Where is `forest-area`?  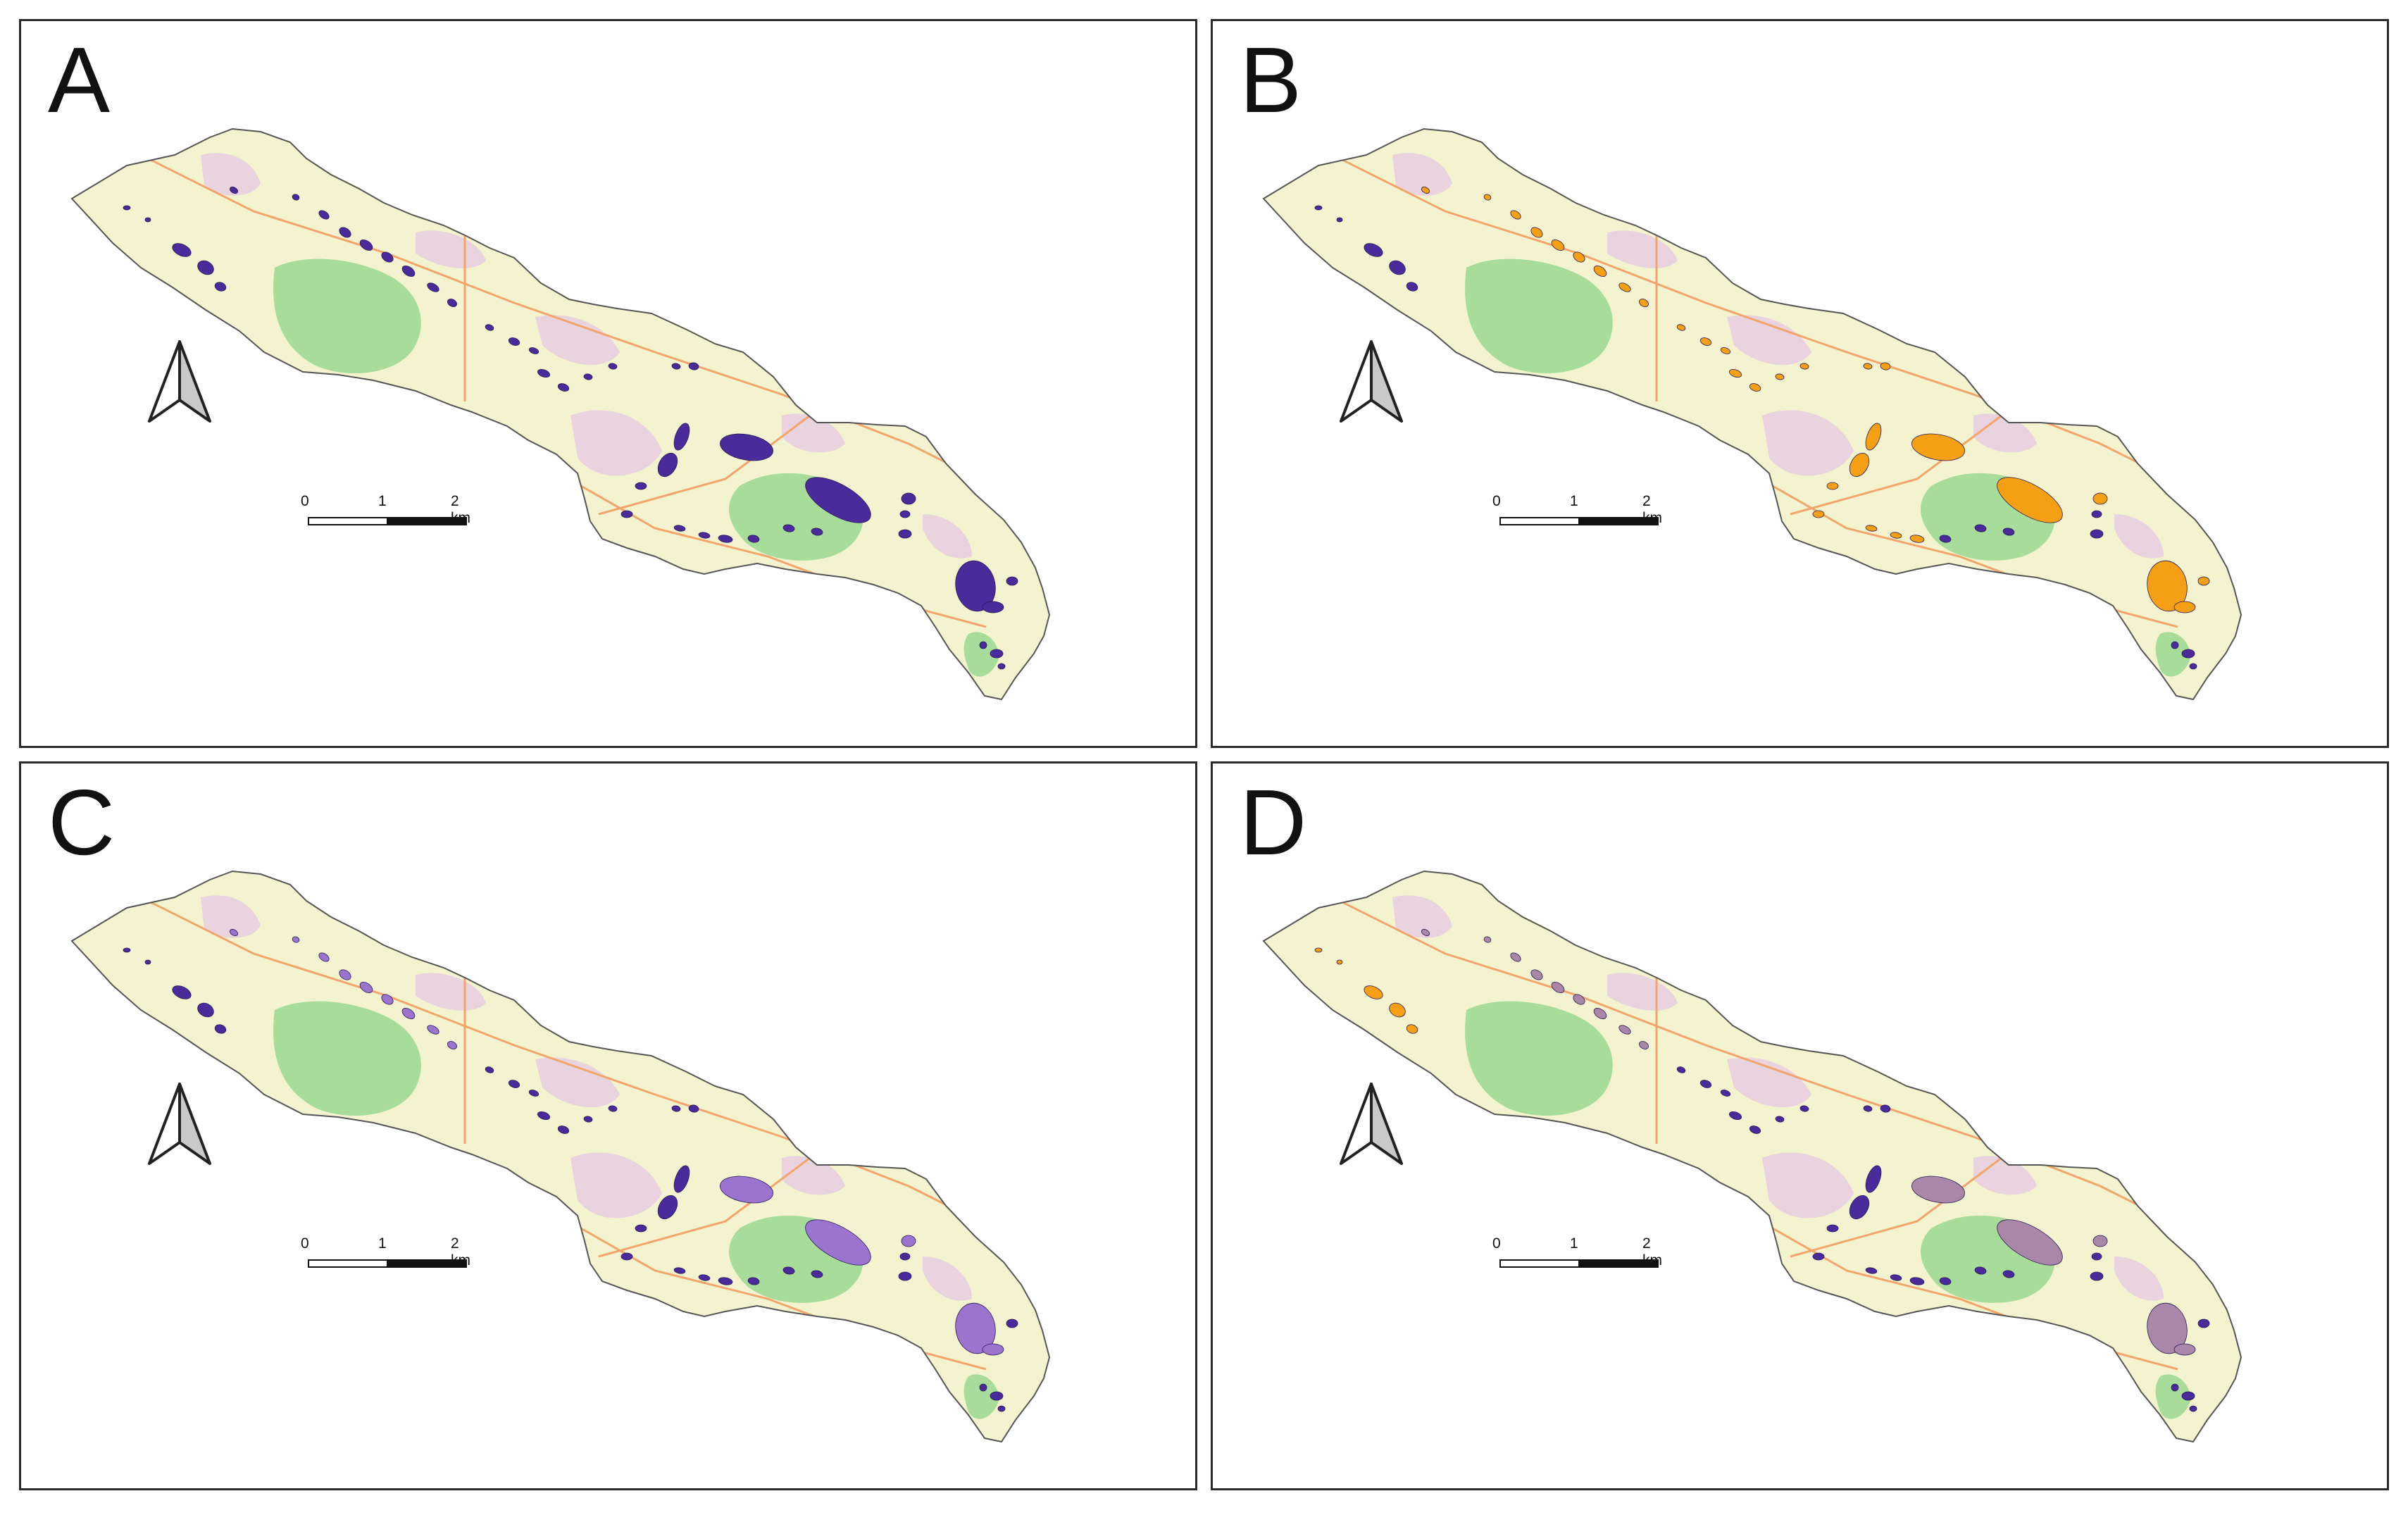 forest-area is located at coordinates (347, 315).